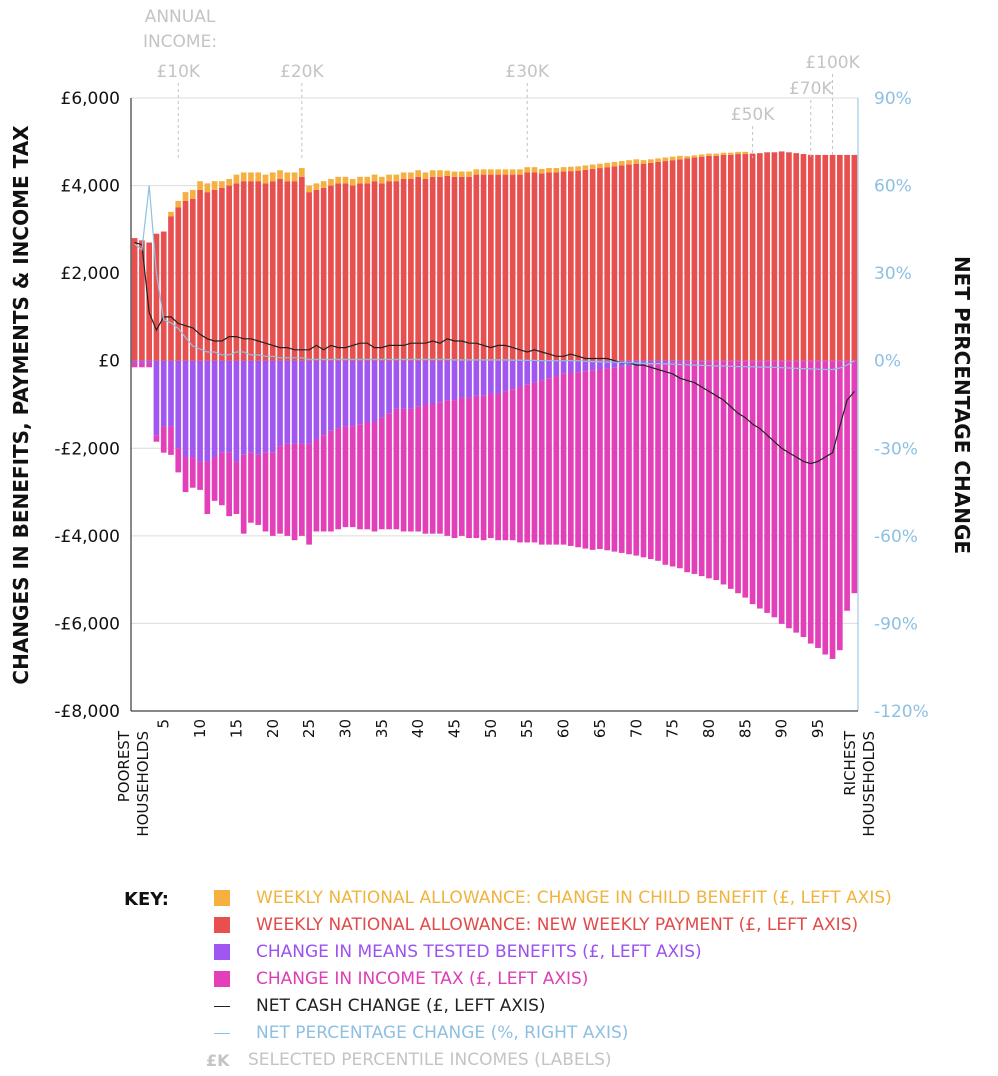 The image size is (998, 1076). Describe the element at coordinates (401, 979) in the screenshot. I see `legend-item: CHANGE IN INCOME TAX (£, LEFT AXIS)` at that location.